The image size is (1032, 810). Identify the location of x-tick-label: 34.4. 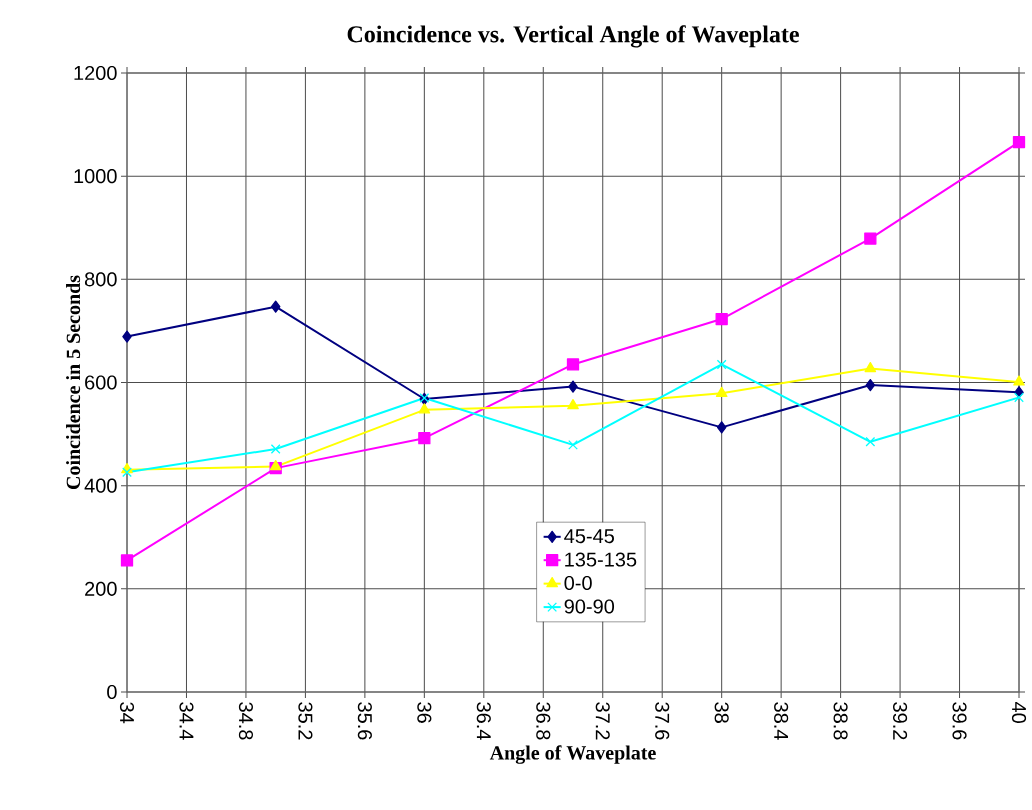
(186, 721).